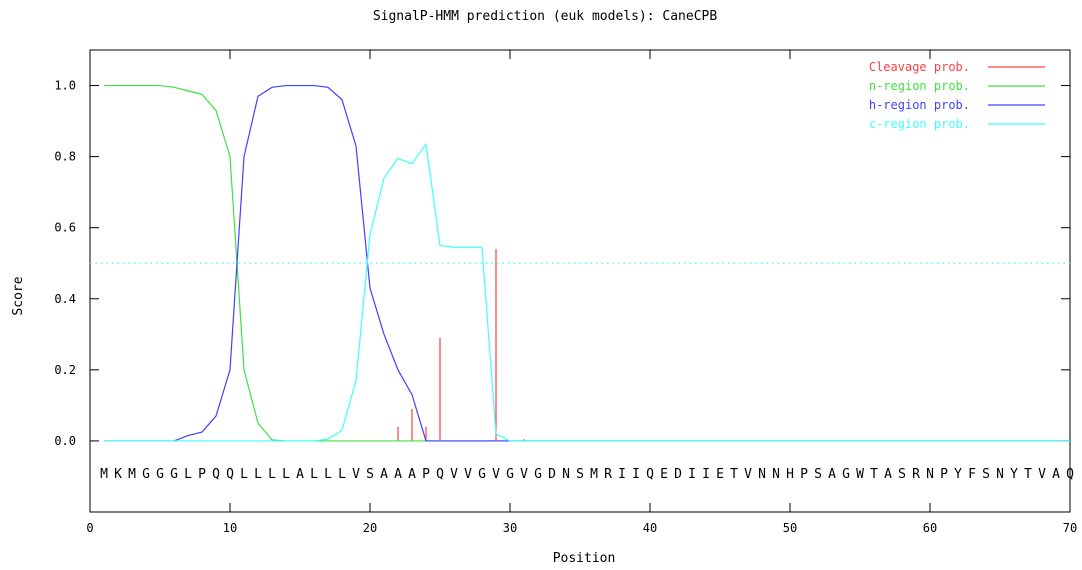 The image size is (1082, 570). I want to click on sequence-residue: H, so click(790, 474).